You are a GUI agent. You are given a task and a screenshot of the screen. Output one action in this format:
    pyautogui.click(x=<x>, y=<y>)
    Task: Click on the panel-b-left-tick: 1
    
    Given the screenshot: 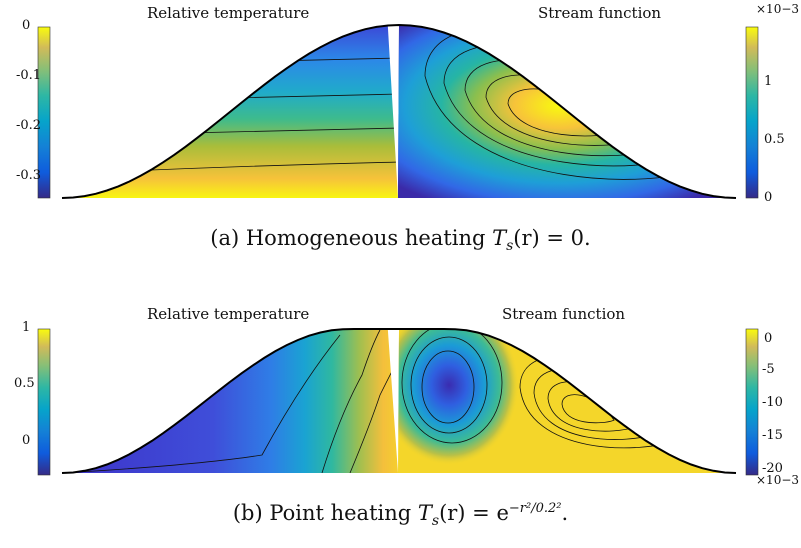 What is the action you would take?
    pyautogui.click(x=26, y=327)
    